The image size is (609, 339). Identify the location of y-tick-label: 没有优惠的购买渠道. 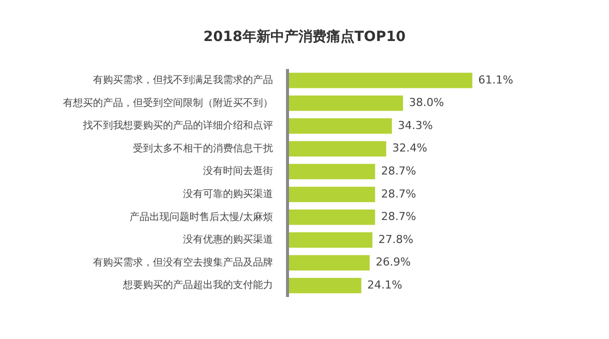
(228, 240).